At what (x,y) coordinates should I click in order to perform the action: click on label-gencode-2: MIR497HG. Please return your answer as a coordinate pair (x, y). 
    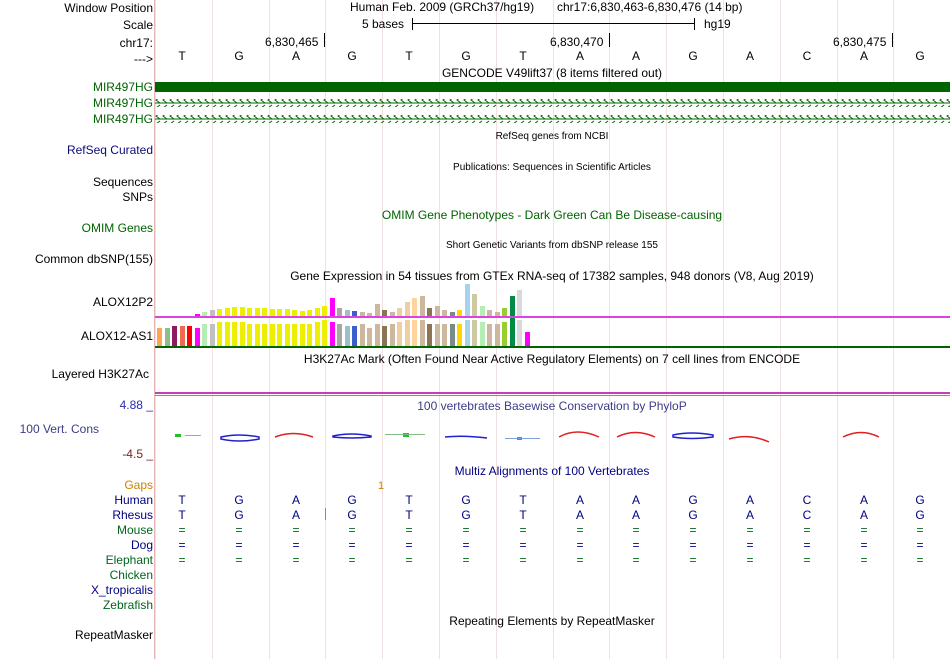
    Looking at the image, I should click on (122, 103).